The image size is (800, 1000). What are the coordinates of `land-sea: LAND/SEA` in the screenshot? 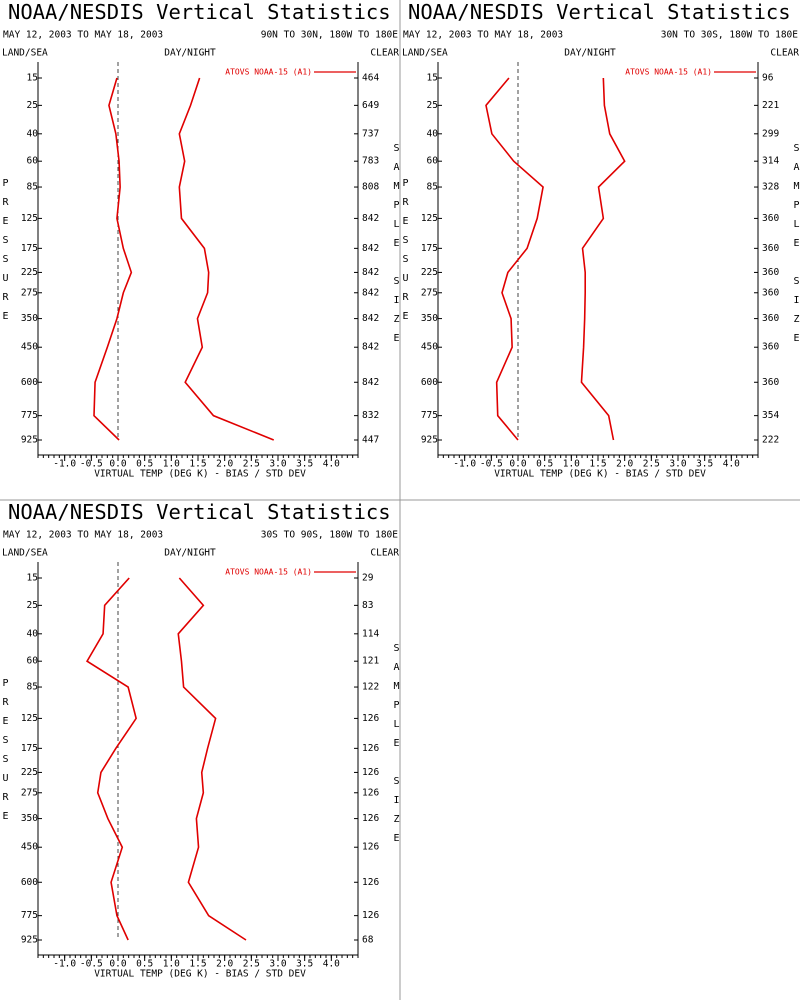 It's located at (25, 53).